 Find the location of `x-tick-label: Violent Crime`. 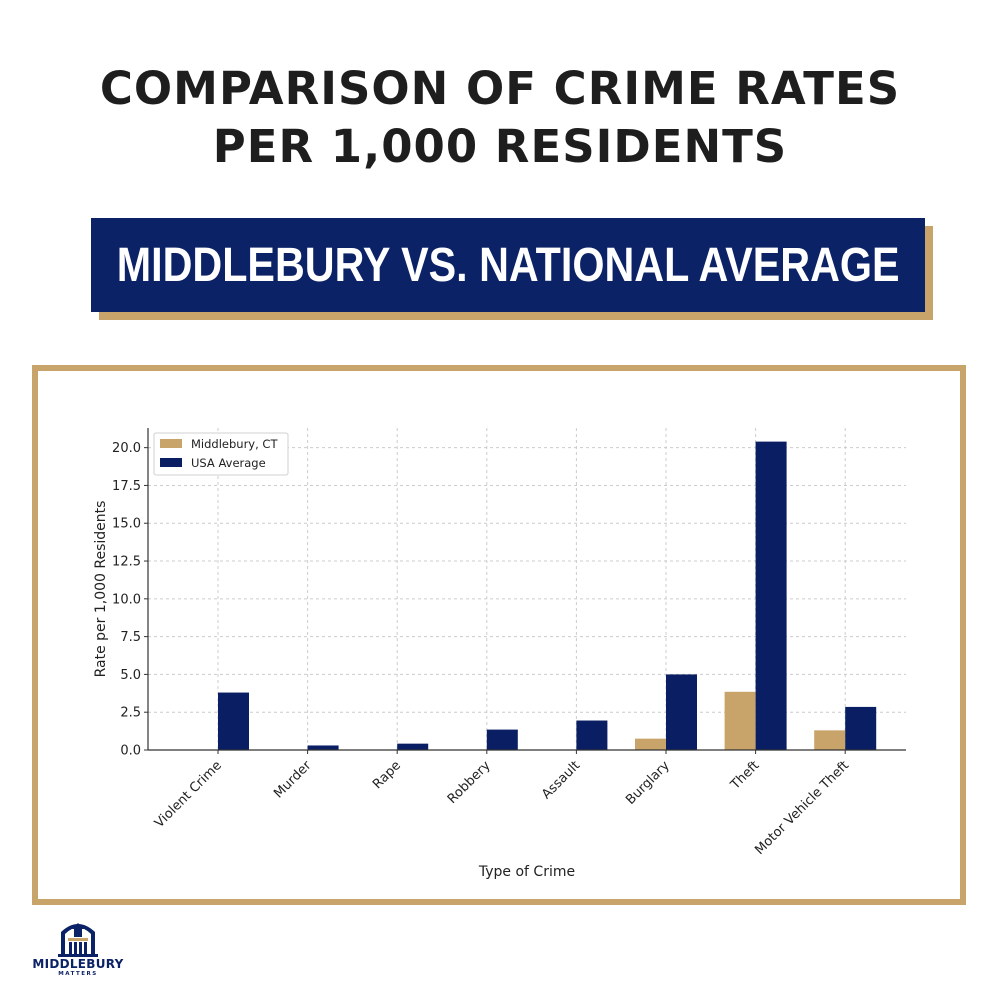

x-tick-label: Violent Crime is located at coordinates (188, 794).